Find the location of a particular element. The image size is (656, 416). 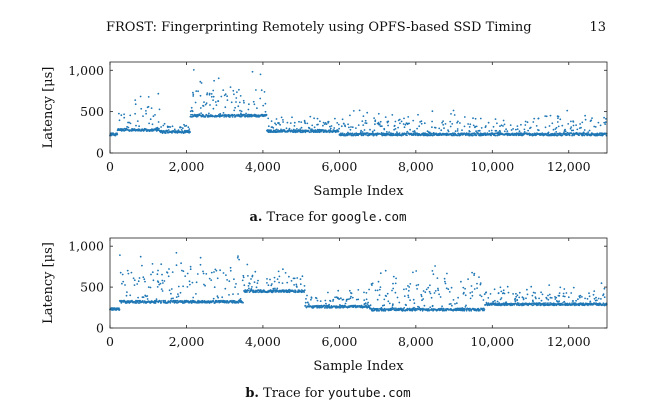

x-tick-label: 4,000 is located at coordinates (263, 166).